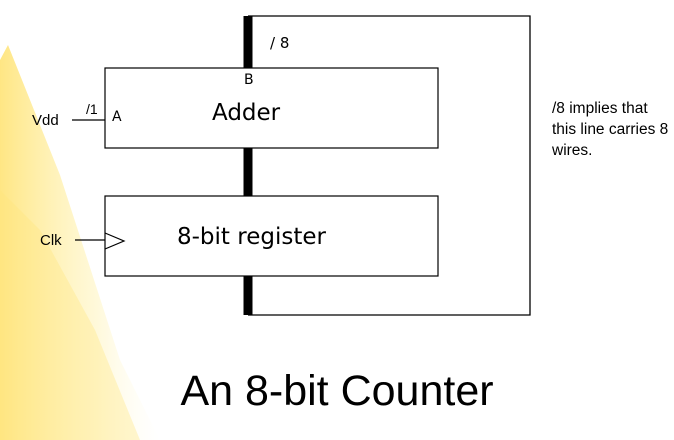 This screenshot has width=674, height=440. What do you see at coordinates (92, 109) in the screenshot?
I see `vdd-width-label: /1` at bounding box center [92, 109].